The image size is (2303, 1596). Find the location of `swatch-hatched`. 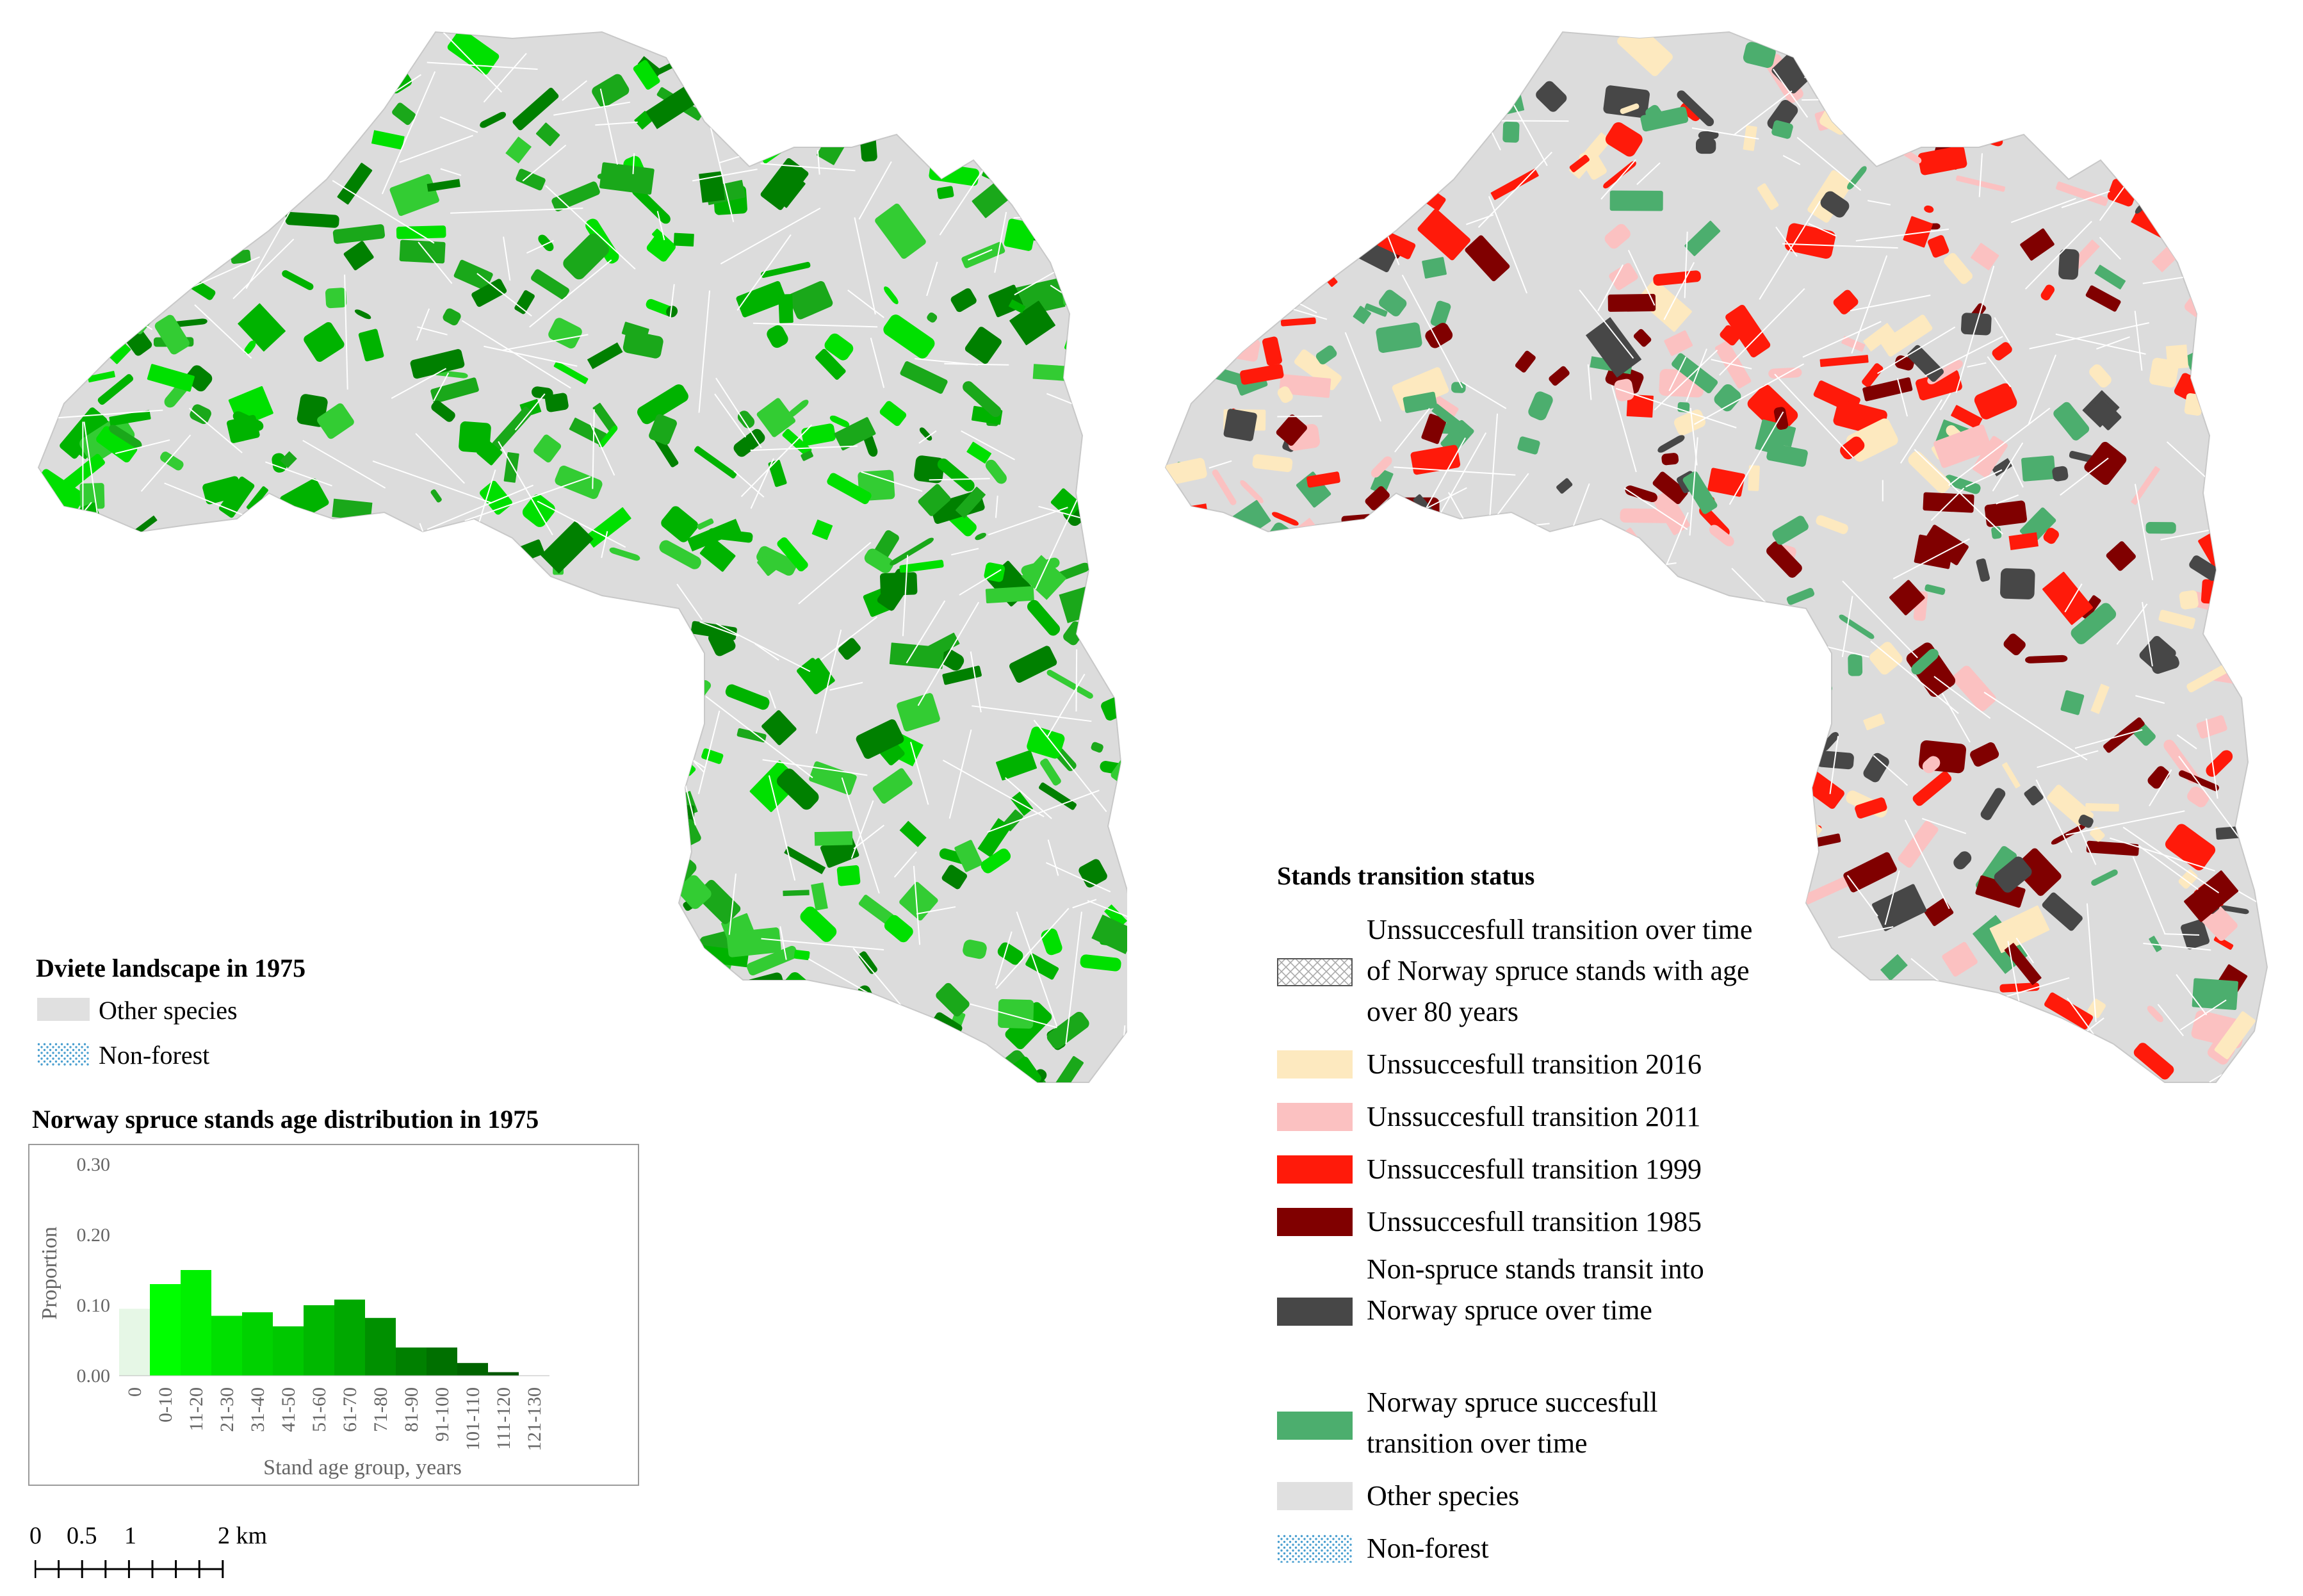

swatch-hatched is located at coordinates (1315, 972).